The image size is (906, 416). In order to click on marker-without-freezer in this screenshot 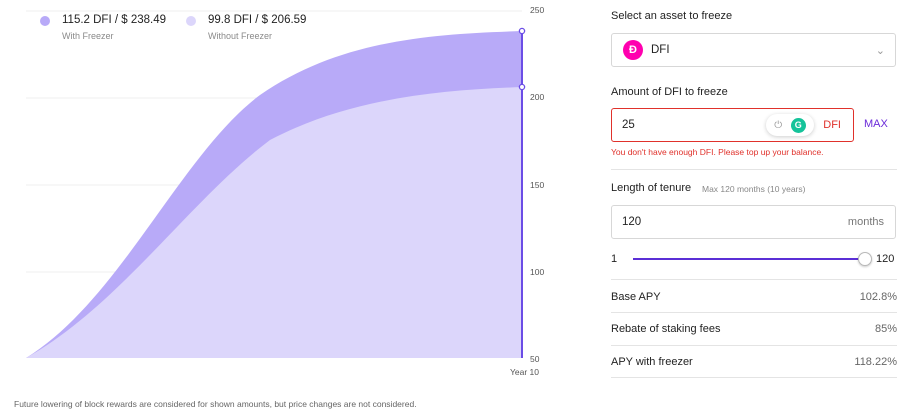, I will do `click(522, 87)`.